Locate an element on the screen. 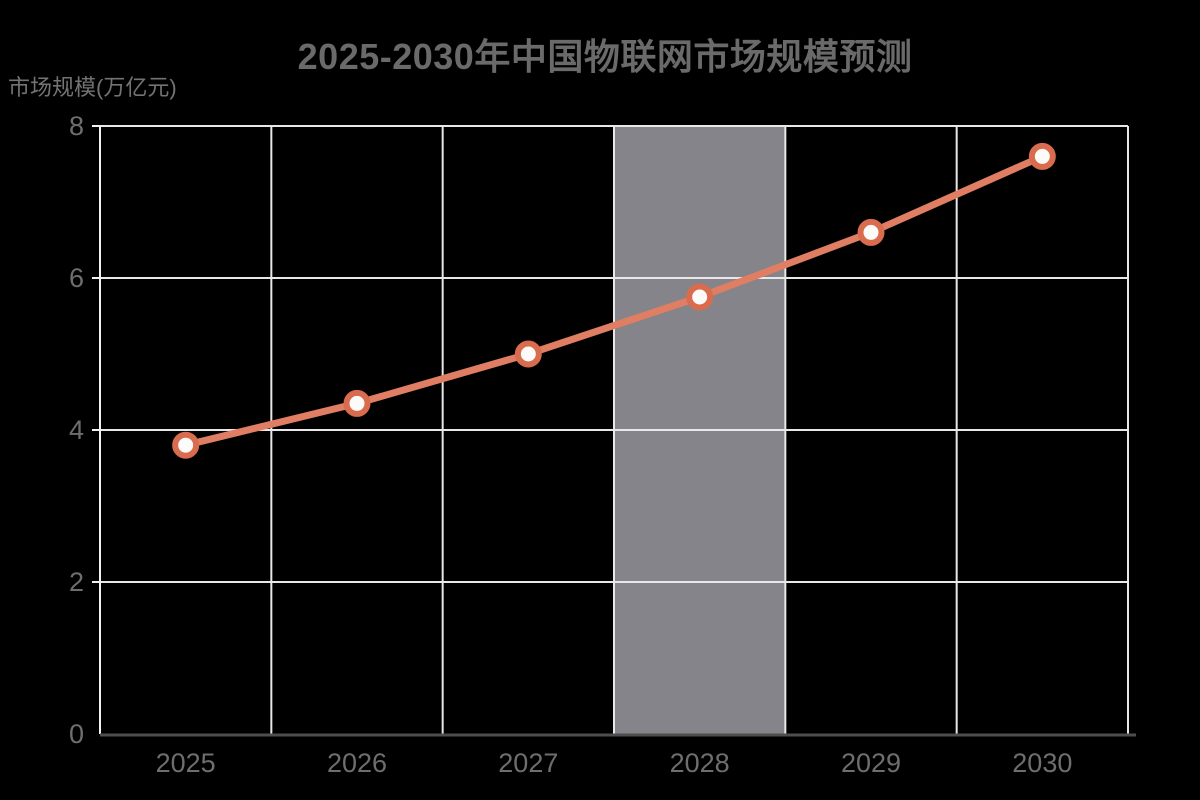 This screenshot has height=800, width=1200. x-tick-label: 2027 is located at coordinates (528, 763).